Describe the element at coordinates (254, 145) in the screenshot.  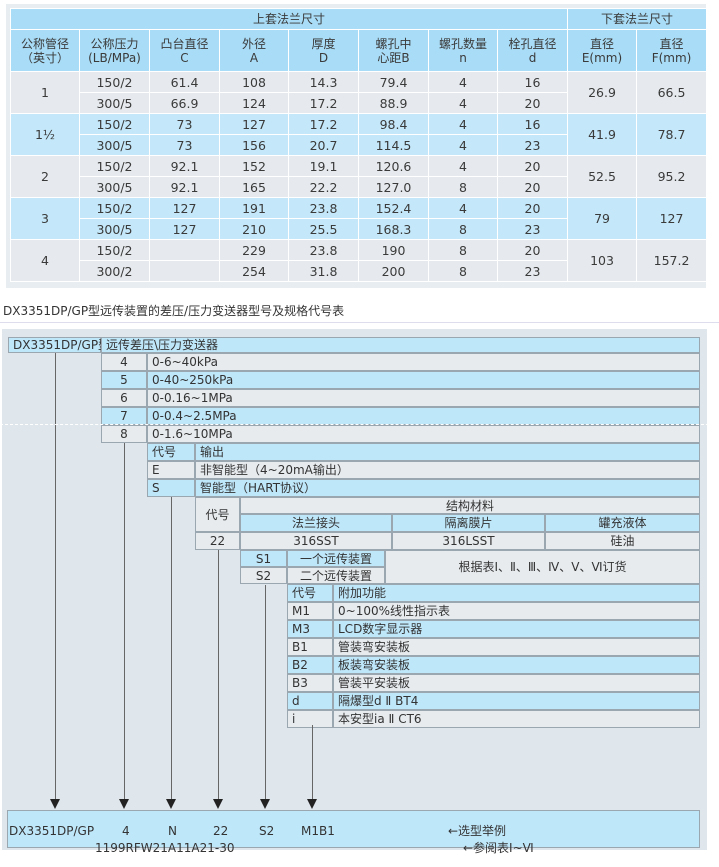
I see `value-cell: 156` at that location.